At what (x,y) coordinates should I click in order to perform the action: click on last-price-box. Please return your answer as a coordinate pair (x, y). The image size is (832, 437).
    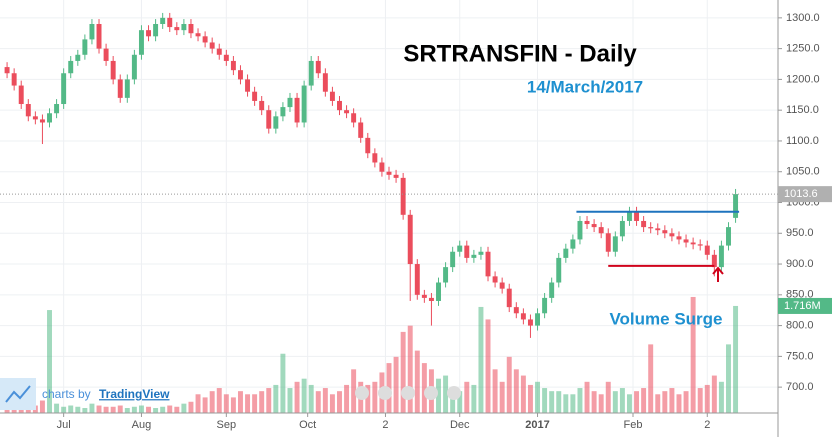
    Looking at the image, I should click on (805, 194).